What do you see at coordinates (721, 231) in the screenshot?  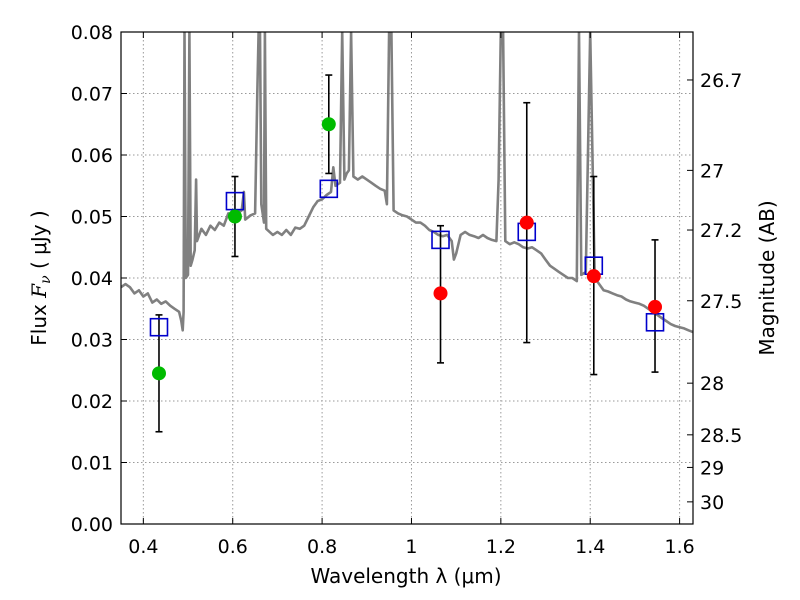 I see `y2-tick-label: 27.2` at bounding box center [721, 231].